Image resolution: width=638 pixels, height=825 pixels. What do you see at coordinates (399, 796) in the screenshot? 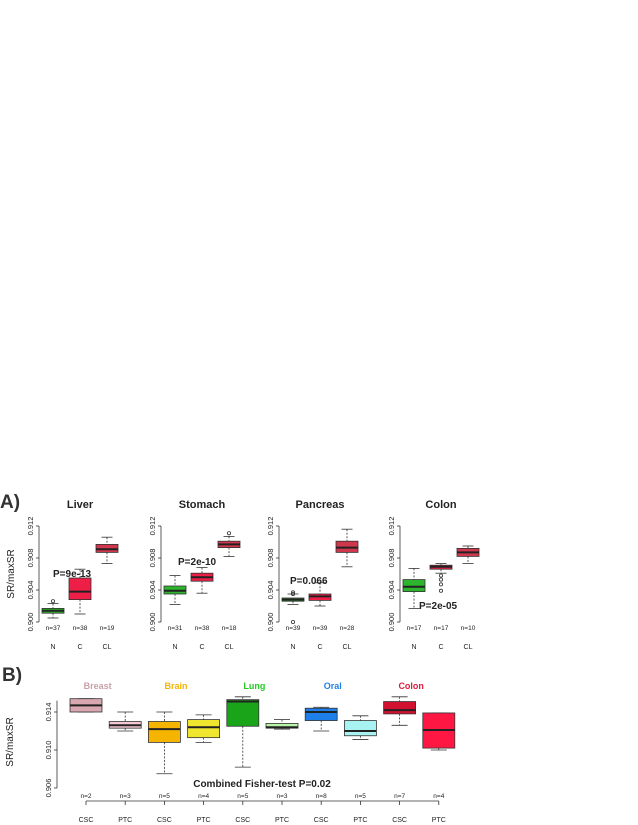
I see `n-label: n=7` at bounding box center [399, 796].